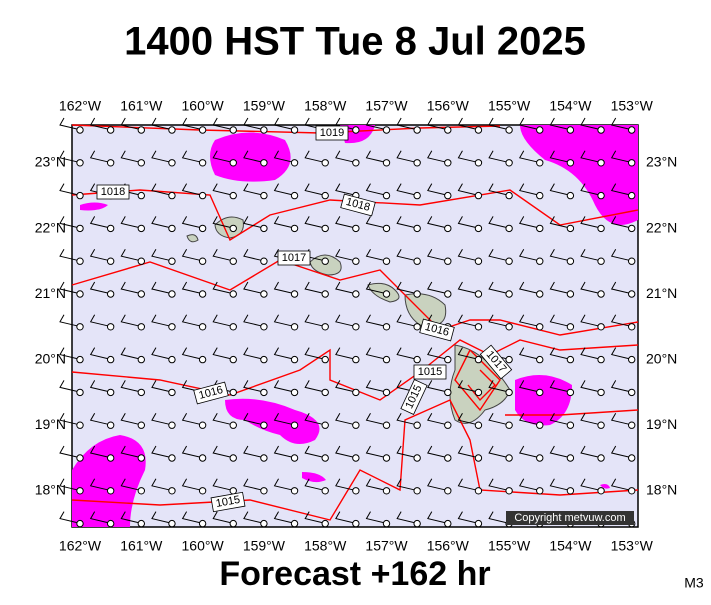 This screenshot has height=605, width=711. Describe the element at coordinates (570, 106) in the screenshot. I see `lon-label: 154°W` at that location.